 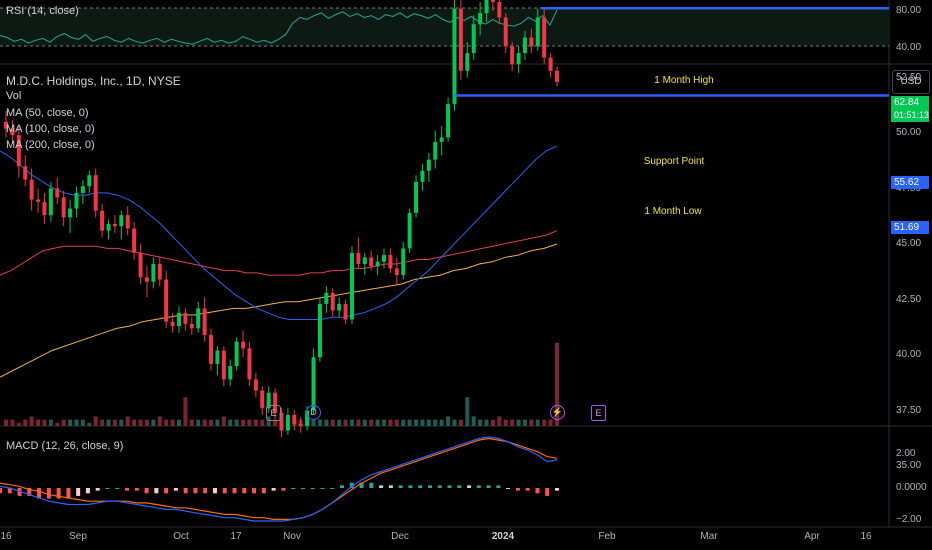 What do you see at coordinates (65, 446) in the screenshot?
I see `macd-title: MACD (12, 26, close, 9)` at bounding box center [65, 446].